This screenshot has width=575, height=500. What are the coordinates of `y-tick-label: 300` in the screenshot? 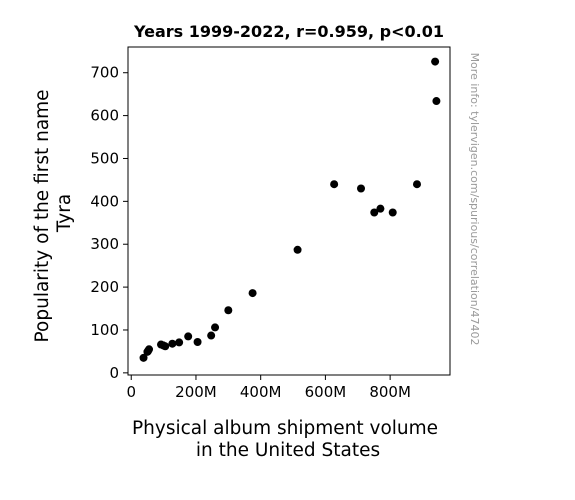 It's located at (104, 244).